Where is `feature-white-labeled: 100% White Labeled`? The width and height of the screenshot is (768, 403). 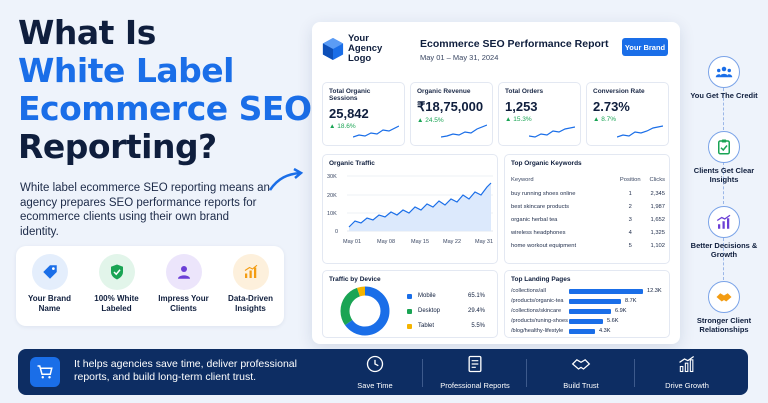 feature-white-labeled: 100% White Labeled is located at coordinates (117, 290).